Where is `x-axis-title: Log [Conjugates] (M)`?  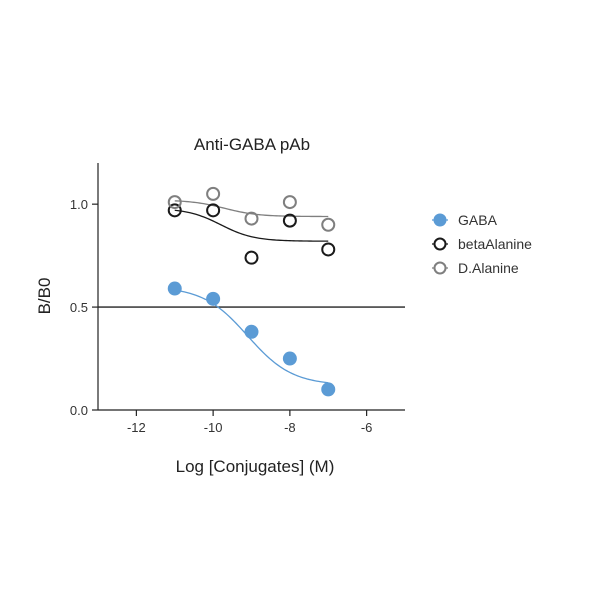
x-axis-title: Log [Conjugates] (M) is located at coordinates (255, 466).